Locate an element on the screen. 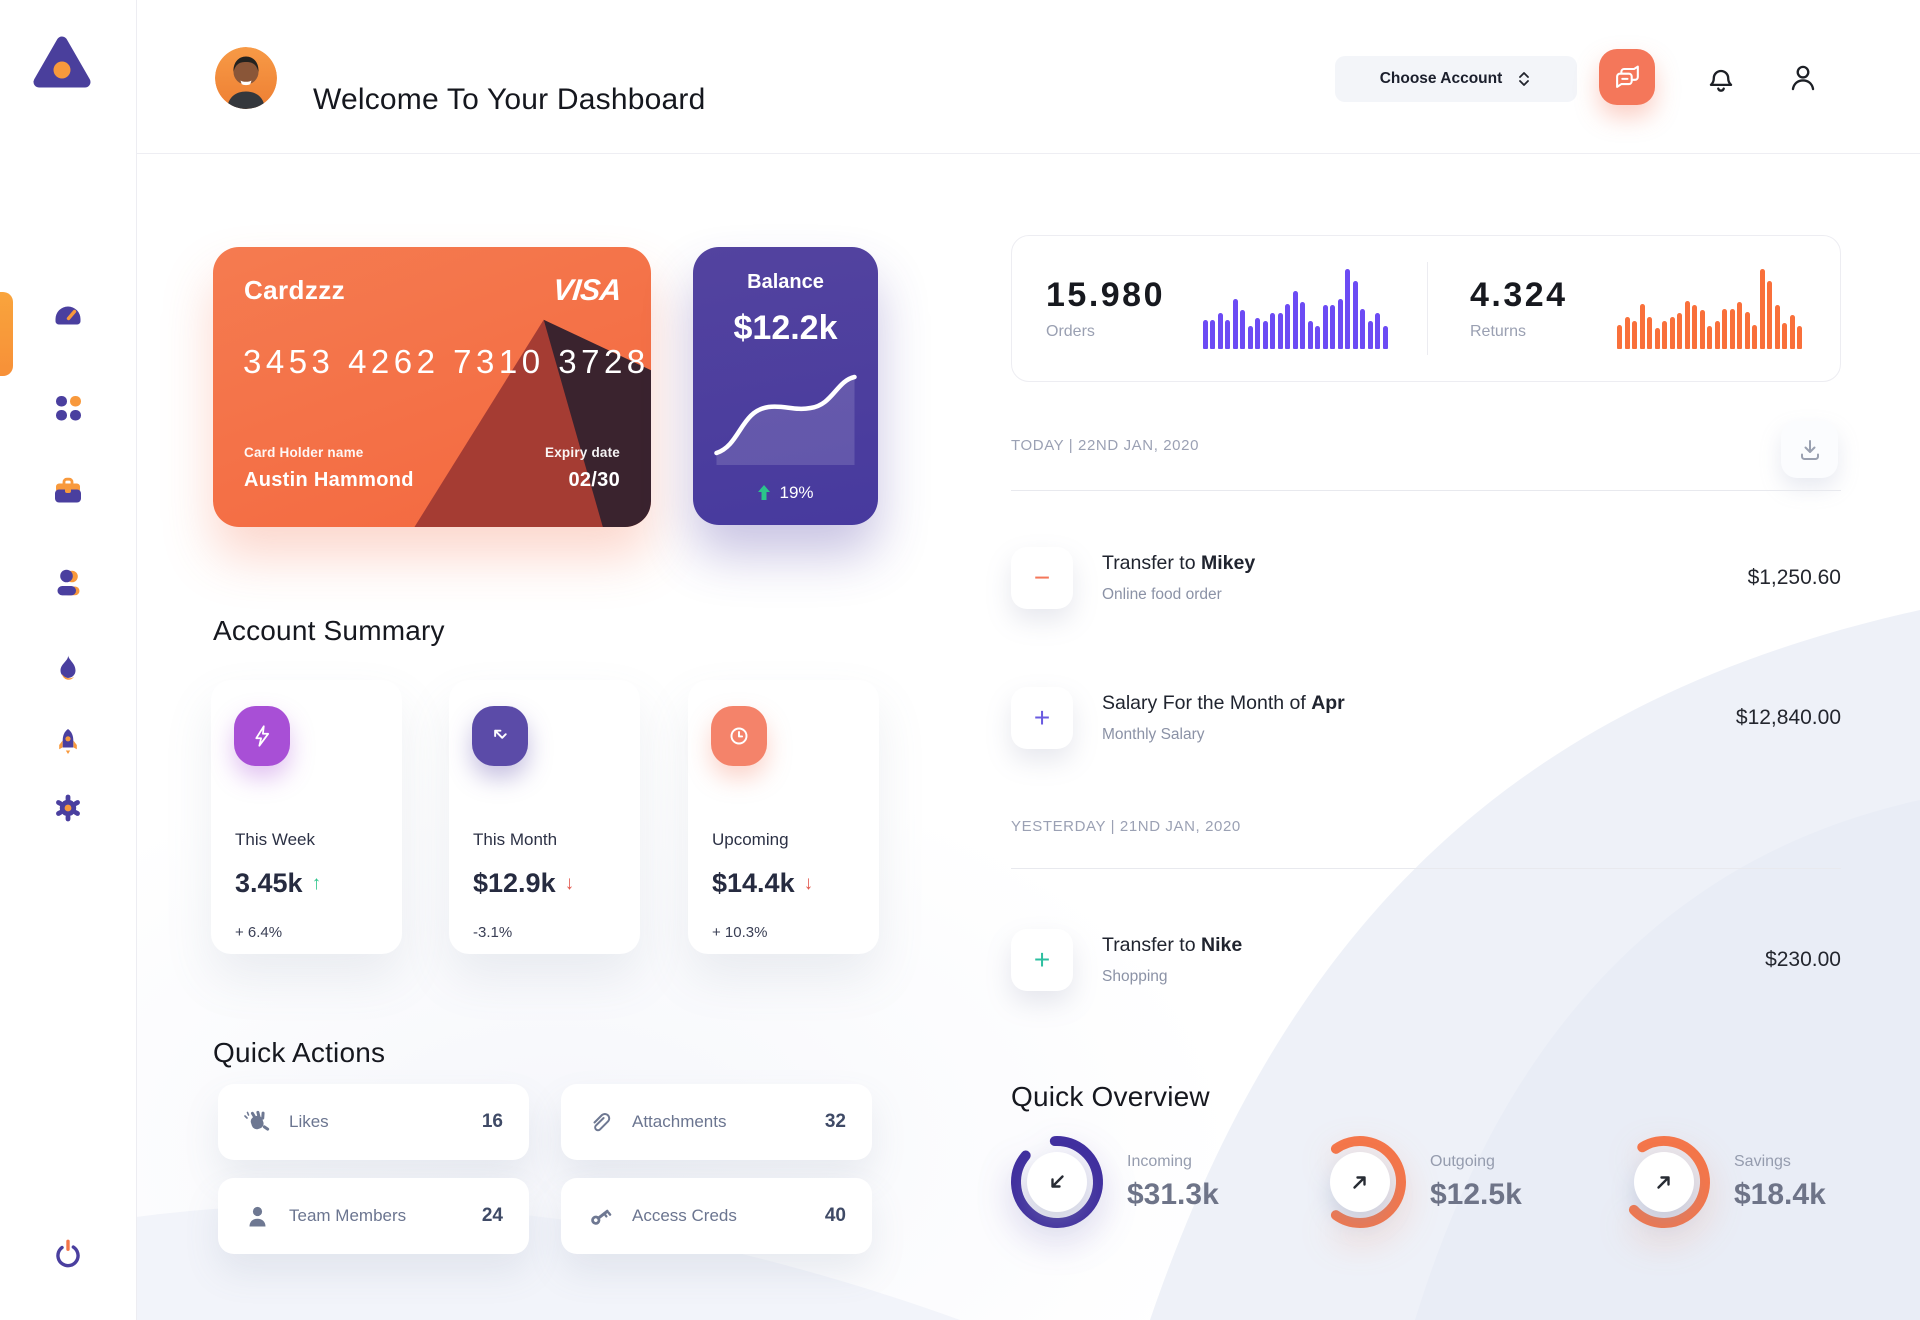  balance-delta: 19% is located at coordinates (785, 493).